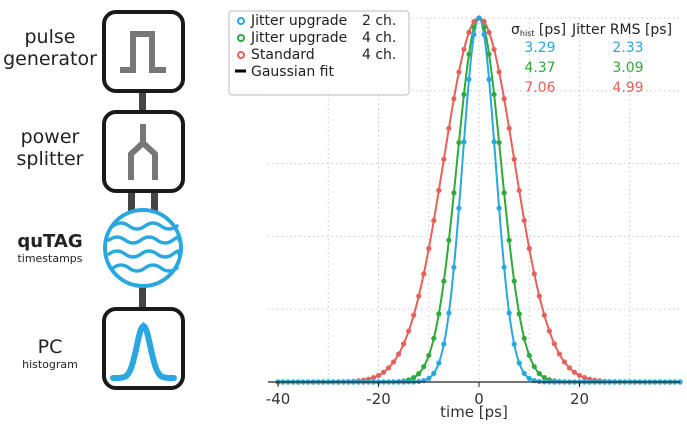 This screenshot has width=687, height=424. What do you see at coordinates (539, 68) in the screenshot?
I see `sigma-value: 4.37` at bounding box center [539, 68].